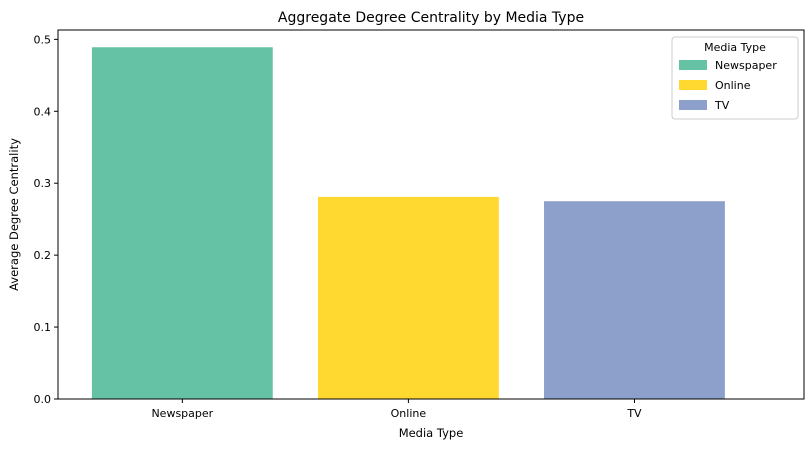 Image resolution: width=812 pixels, height=449 pixels. Describe the element at coordinates (408, 297) in the screenshot. I see `bar-online` at that location.